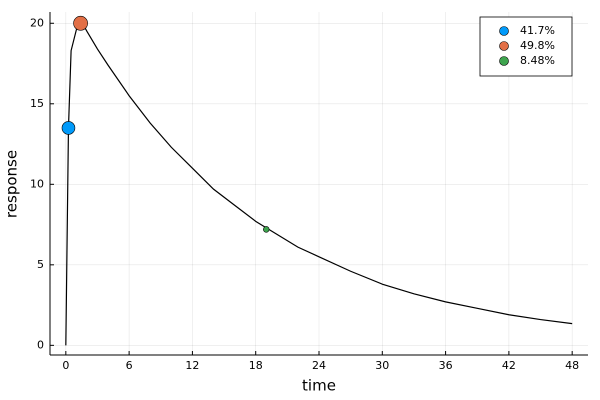 The width and height of the screenshot is (600, 400). I want to click on y-axis-label: response, so click(12, 184).